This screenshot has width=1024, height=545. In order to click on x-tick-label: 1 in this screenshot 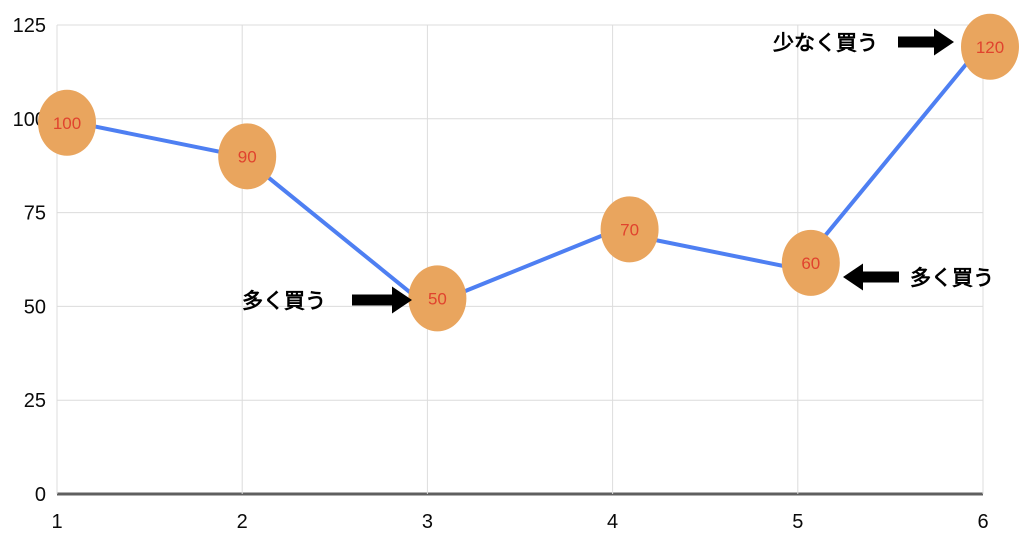, I will do `click(56, 522)`.